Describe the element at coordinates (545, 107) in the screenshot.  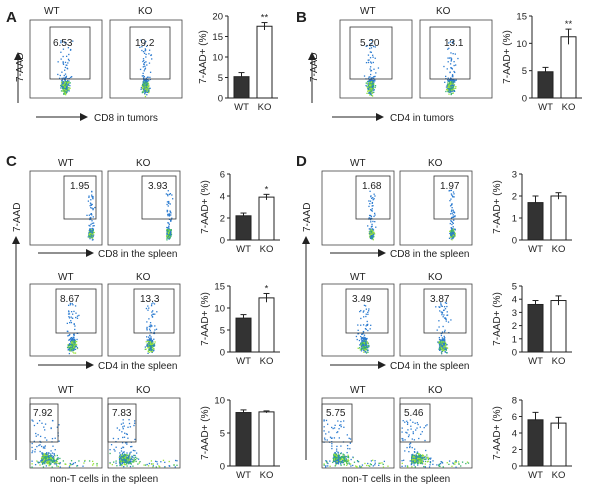
I see `x-category-label: WT` at that location.